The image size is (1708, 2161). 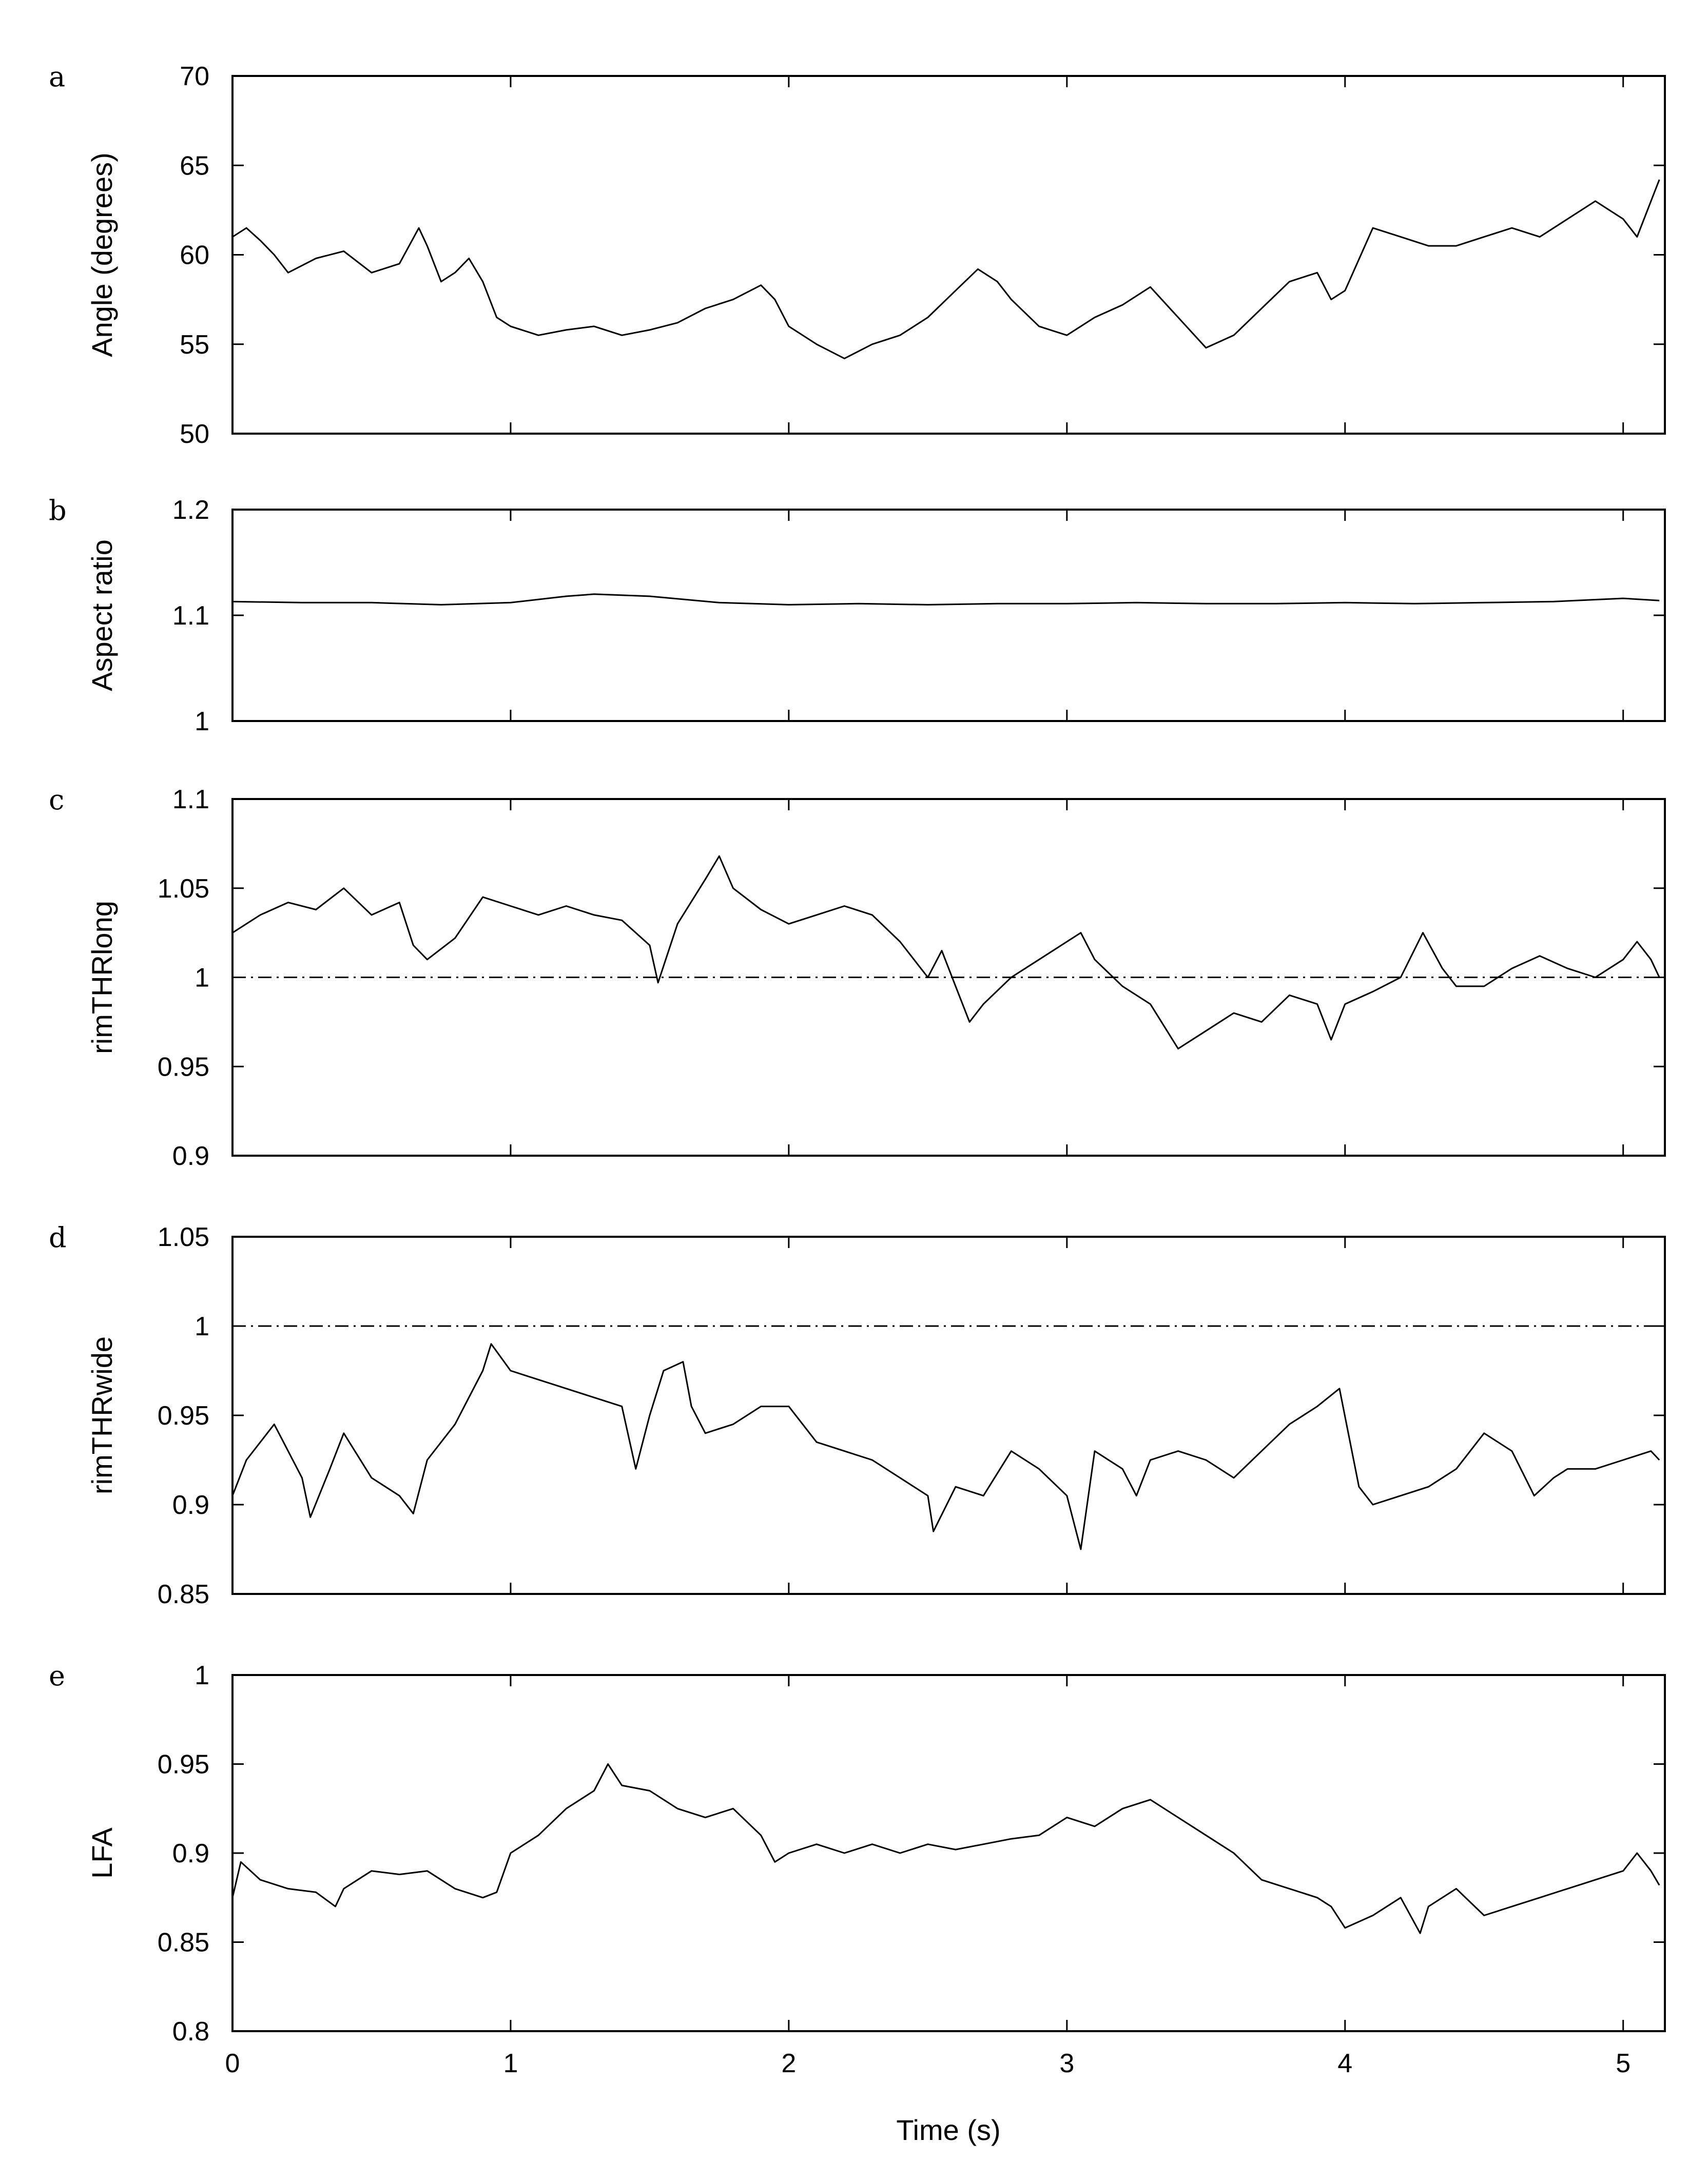 I want to click on panel-letter: d, so click(x=58, y=1237).